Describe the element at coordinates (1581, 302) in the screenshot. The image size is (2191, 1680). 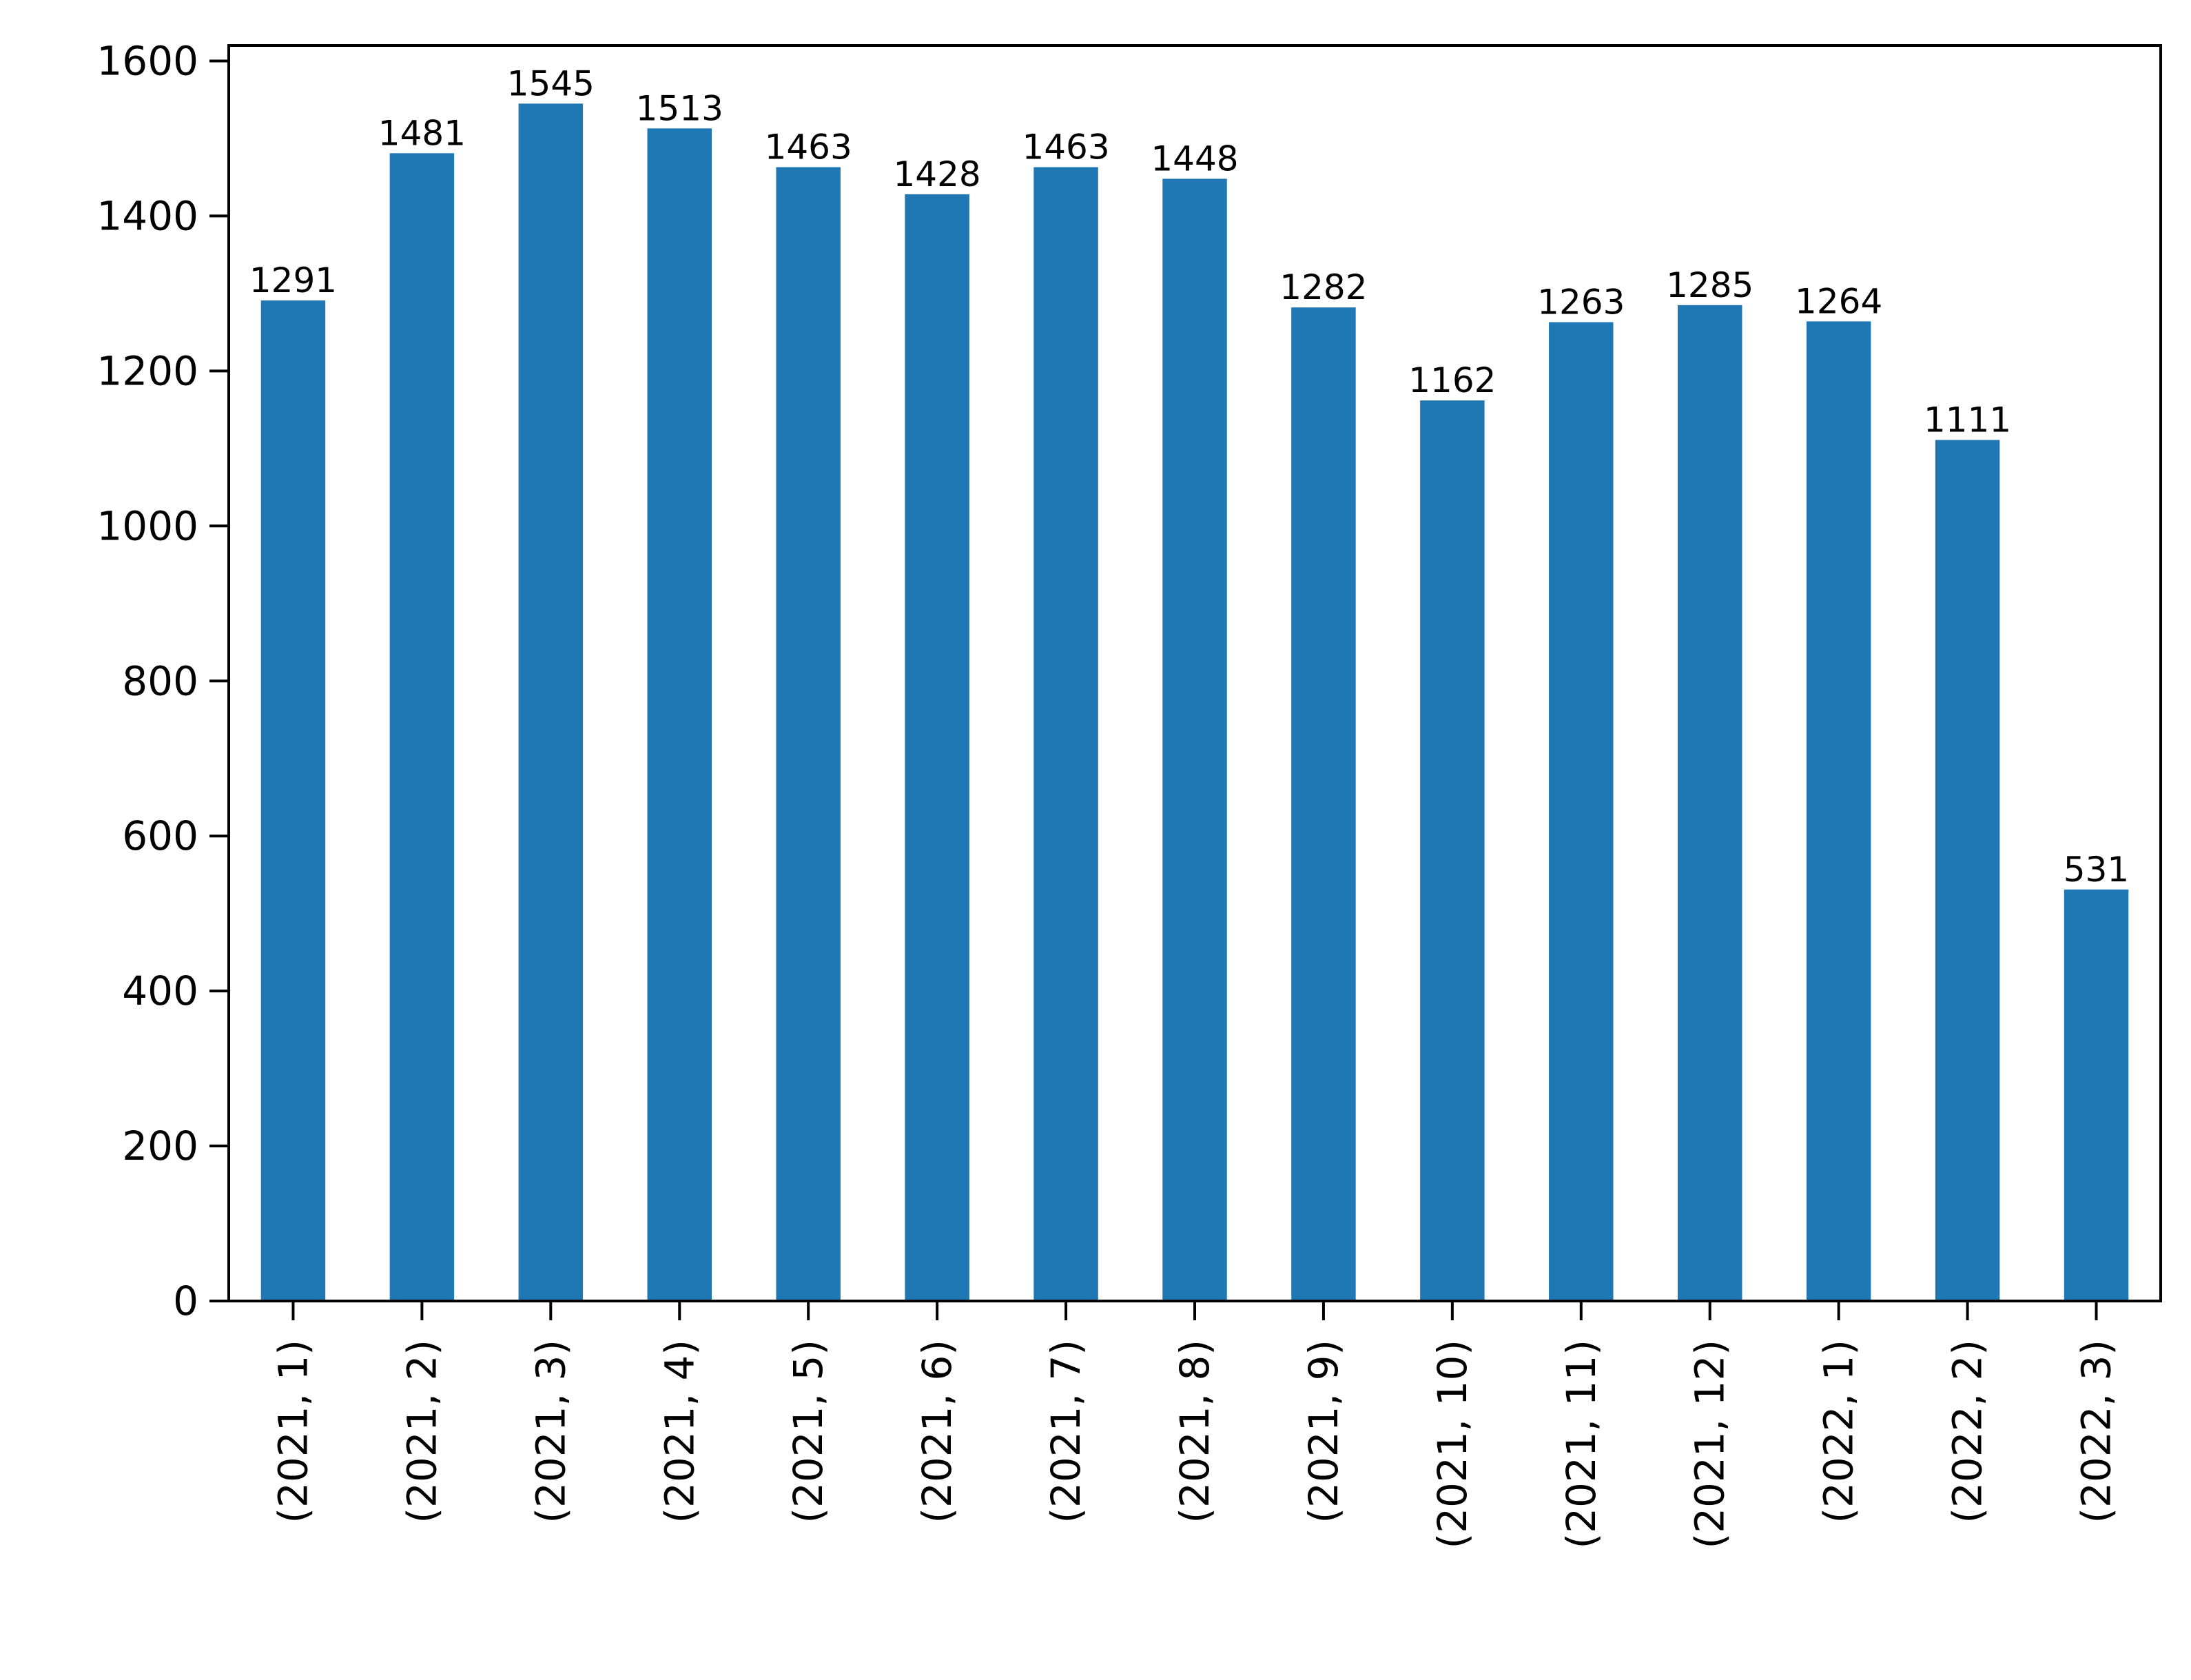
I see `data-label: 1263` at that location.